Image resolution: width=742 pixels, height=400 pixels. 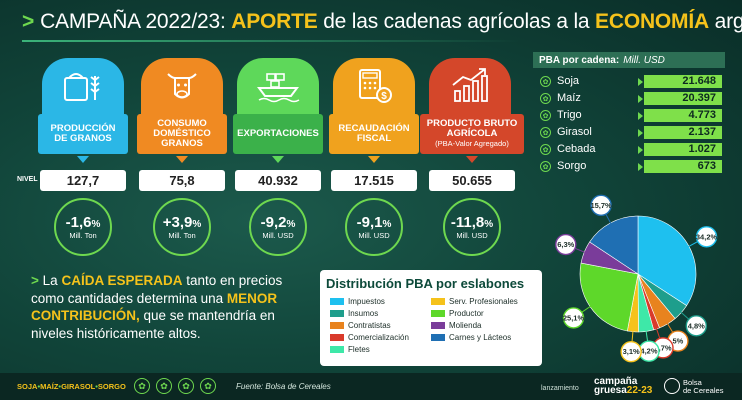 I want to click on title-prefix: CAMPAÑA 2022/23:, so click(x=133, y=21).